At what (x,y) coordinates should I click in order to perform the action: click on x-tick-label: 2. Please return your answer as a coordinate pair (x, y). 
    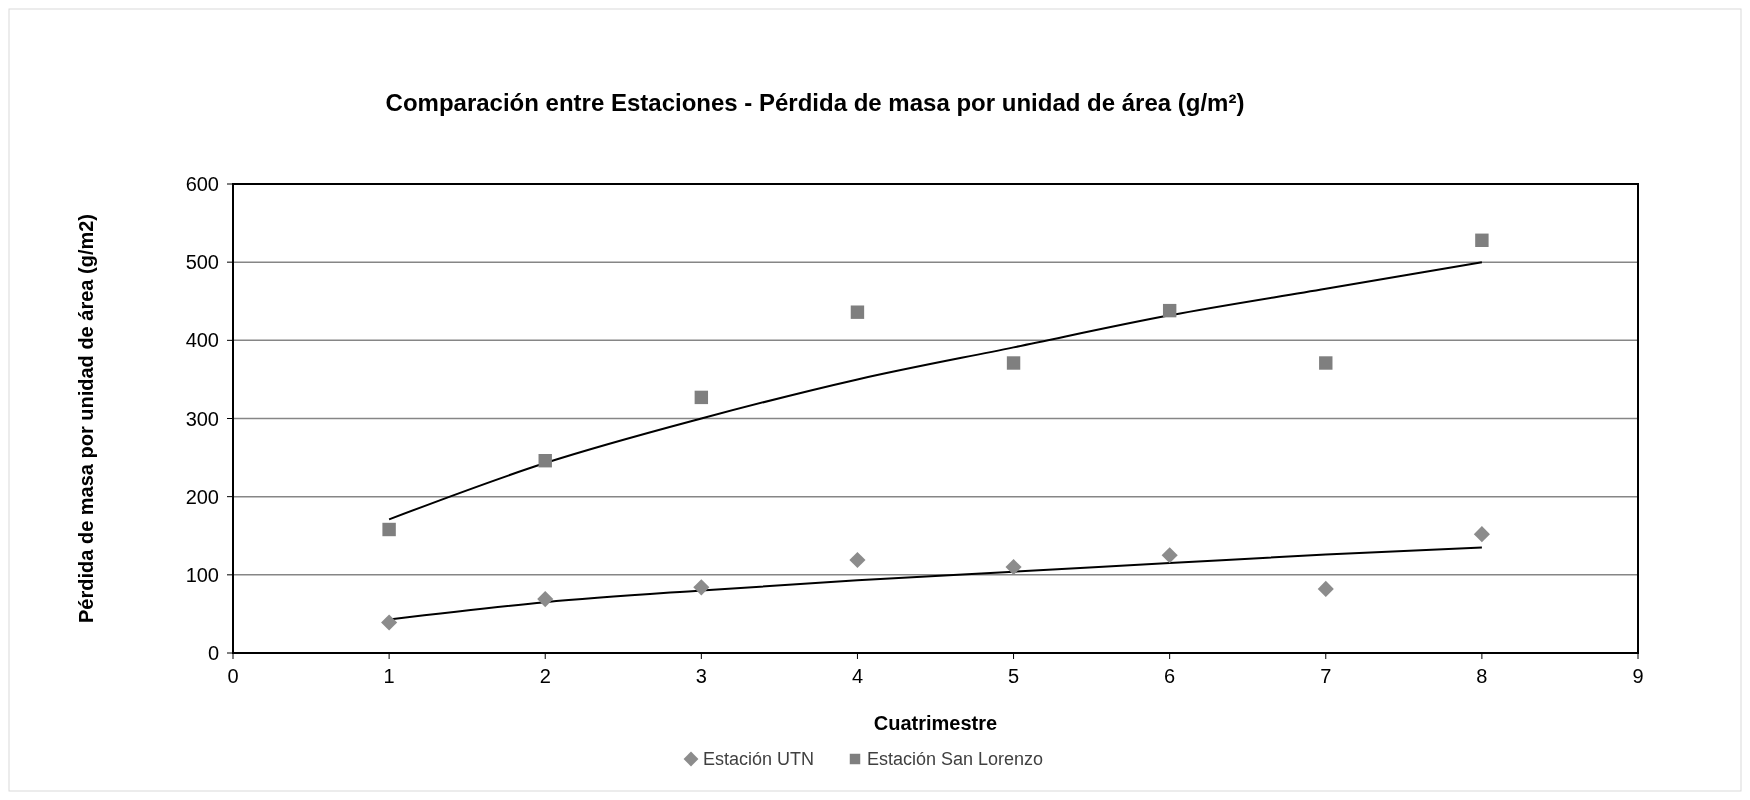
    Looking at the image, I should click on (545, 676).